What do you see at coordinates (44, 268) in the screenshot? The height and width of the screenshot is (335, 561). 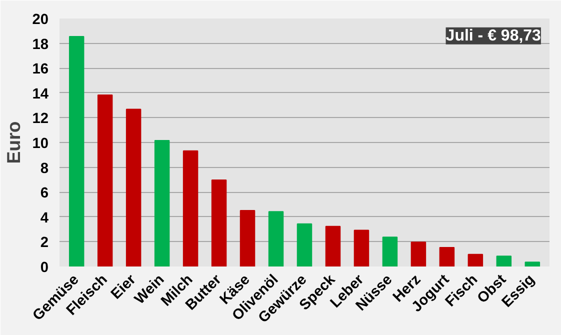 I see `y-tick-label: 0` at bounding box center [44, 268].